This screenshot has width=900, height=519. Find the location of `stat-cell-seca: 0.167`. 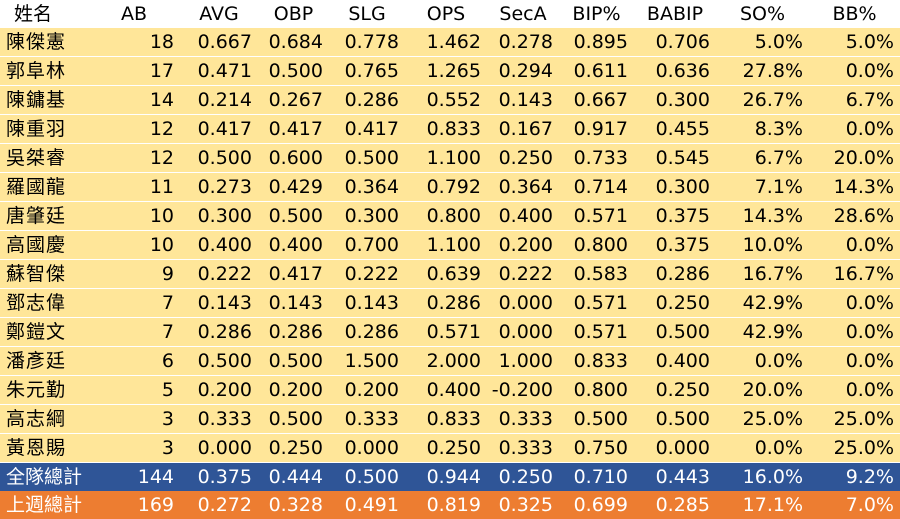

stat-cell-seca: 0.167 is located at coordinates (523, 129).